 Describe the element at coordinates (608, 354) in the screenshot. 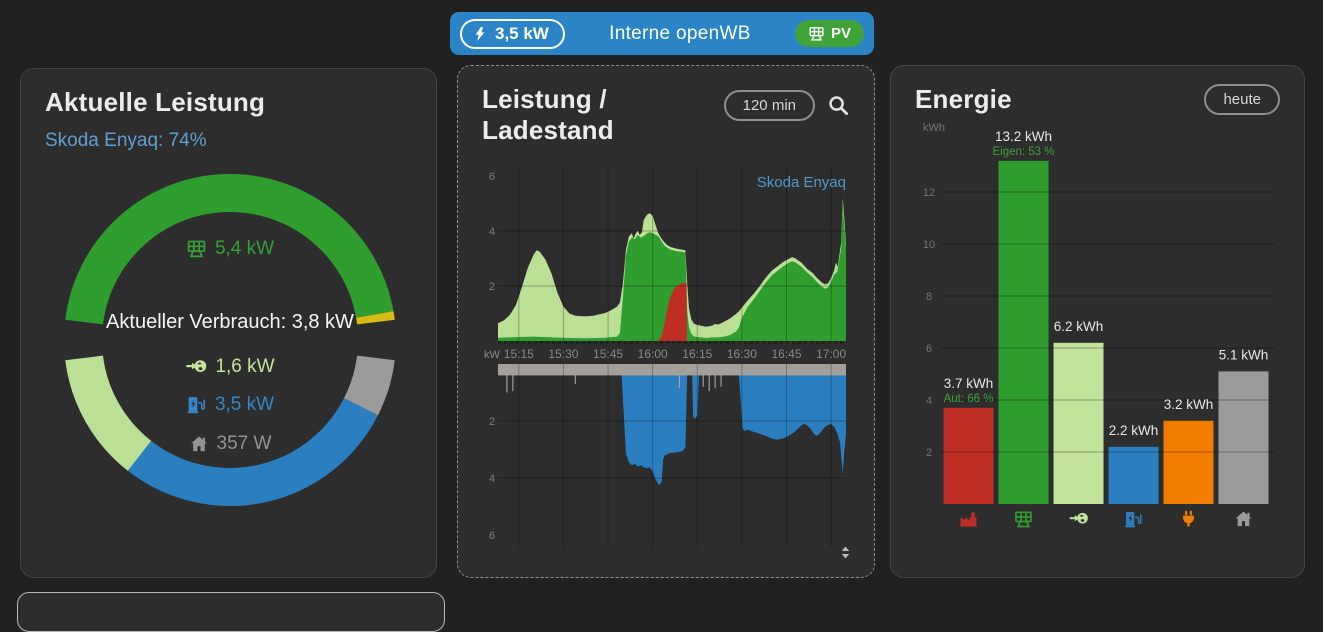

I see `svg-text: 15:45` at that location.